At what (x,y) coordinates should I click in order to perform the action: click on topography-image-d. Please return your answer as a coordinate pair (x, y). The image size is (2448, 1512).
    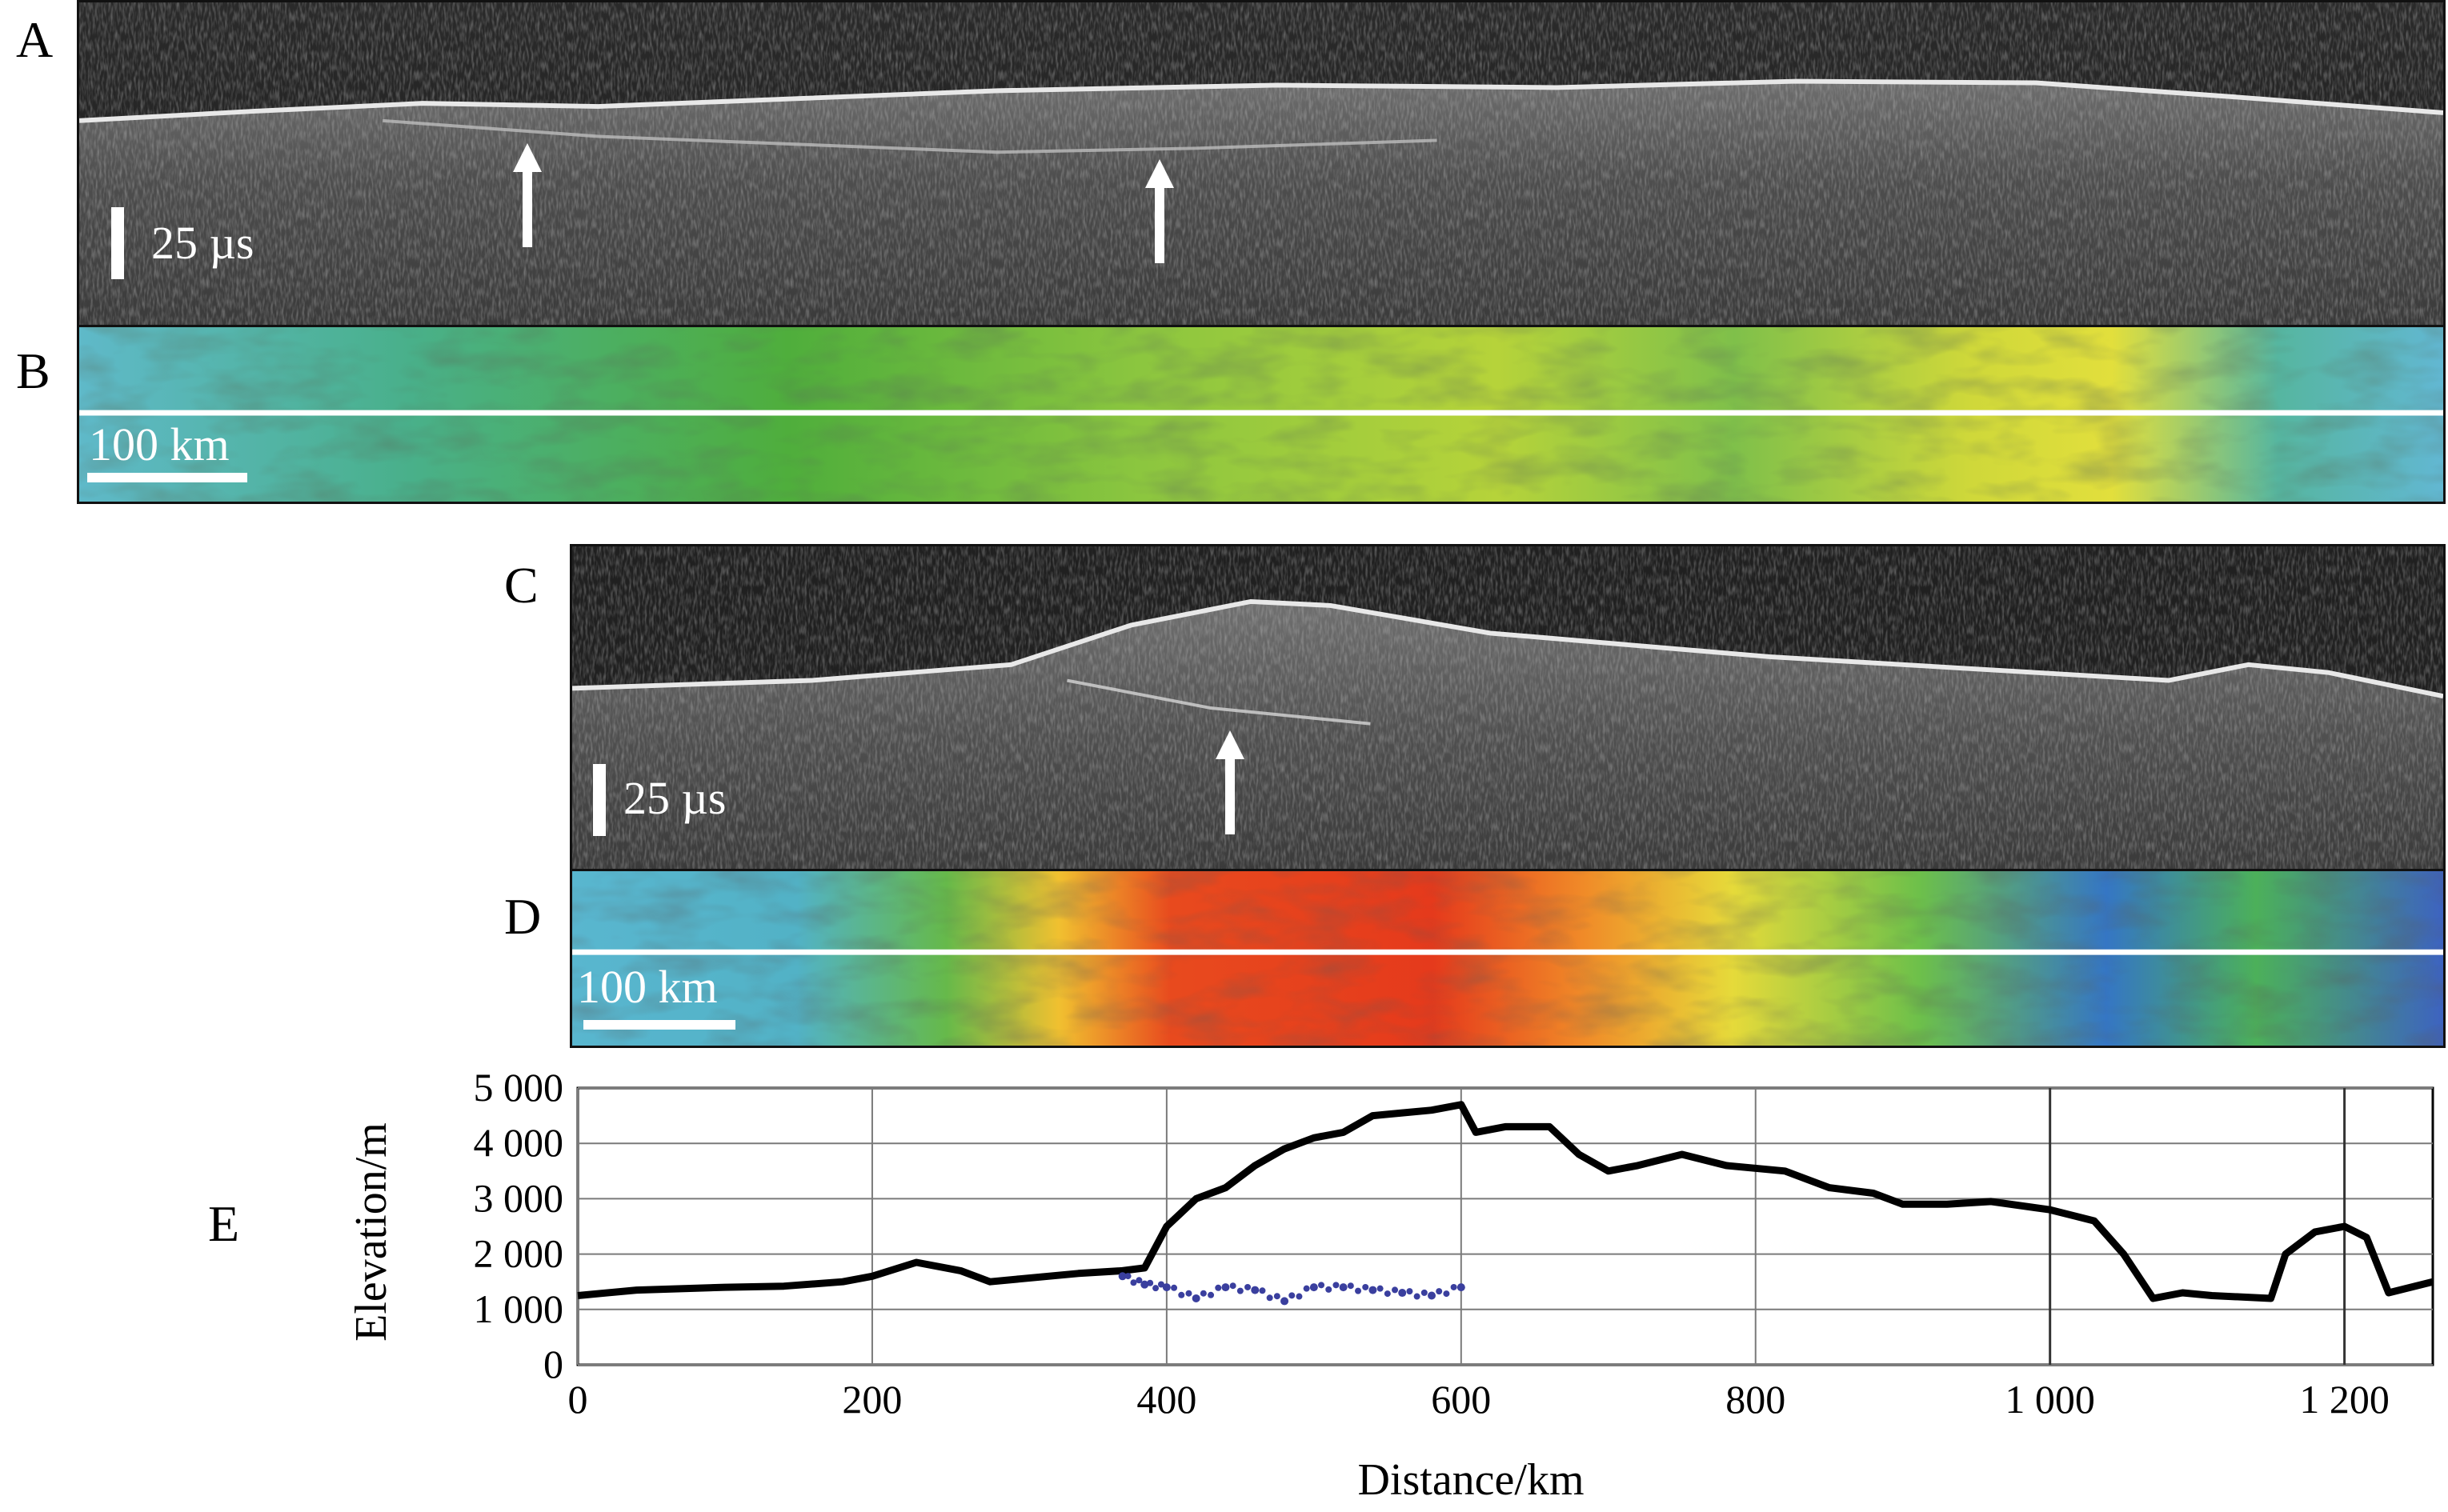
    Looking at the image, I should click on (1507, 958).